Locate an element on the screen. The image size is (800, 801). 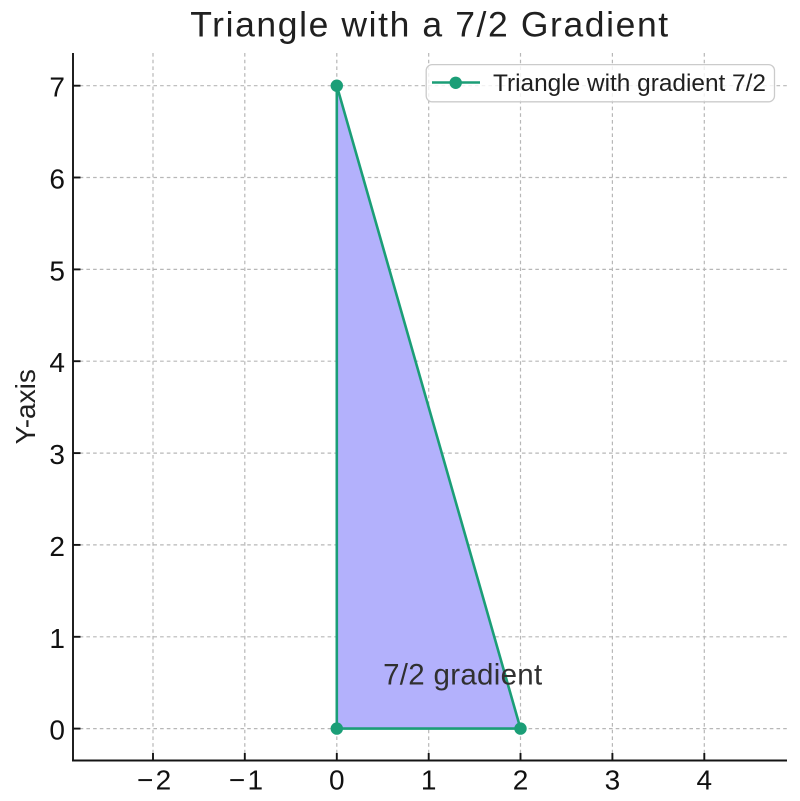
svg-text: 6 is located at coordinates (57, 179).